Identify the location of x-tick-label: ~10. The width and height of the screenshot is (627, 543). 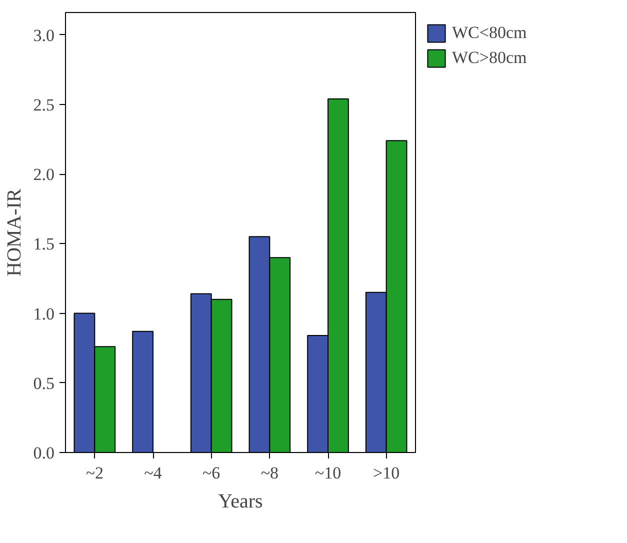
(328, 473).